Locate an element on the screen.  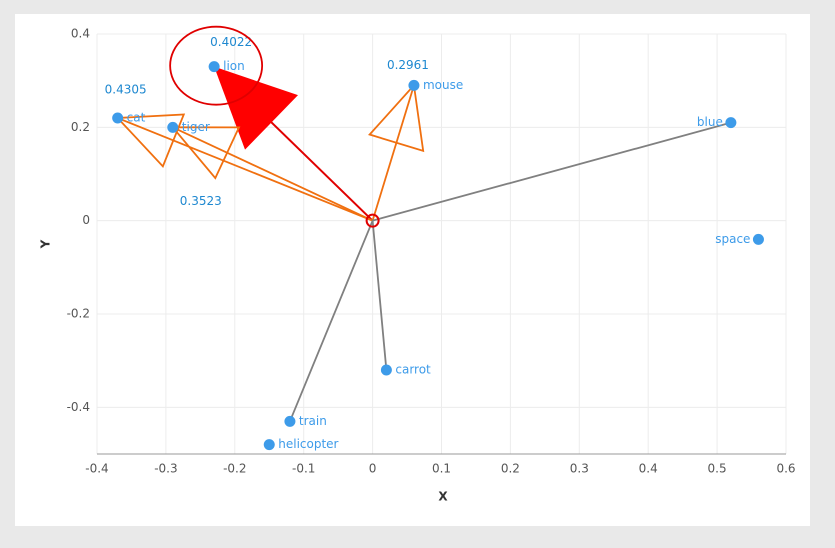
x-tick-label: -0.2 is located at coordinates (234, 469).